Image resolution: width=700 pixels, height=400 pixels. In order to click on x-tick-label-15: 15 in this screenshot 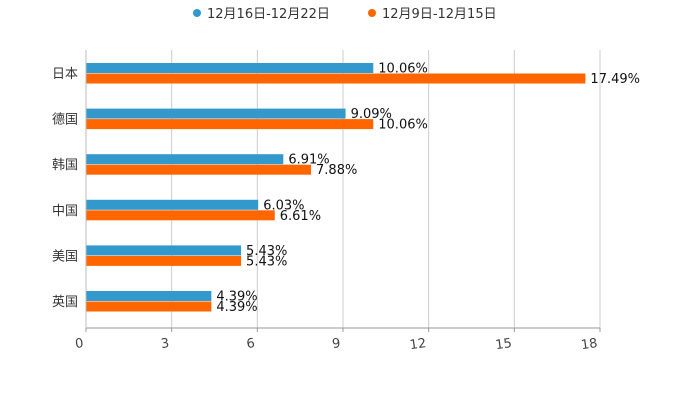, I will do `click(503, 344)`.